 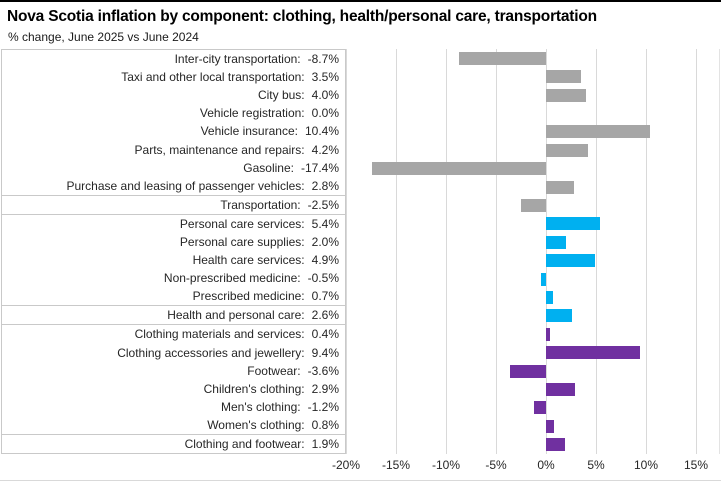 What do you see at coordinates (321, 131) in the screenshot?
I see `category-value: 10.4%` at bounding box center [321, 131].